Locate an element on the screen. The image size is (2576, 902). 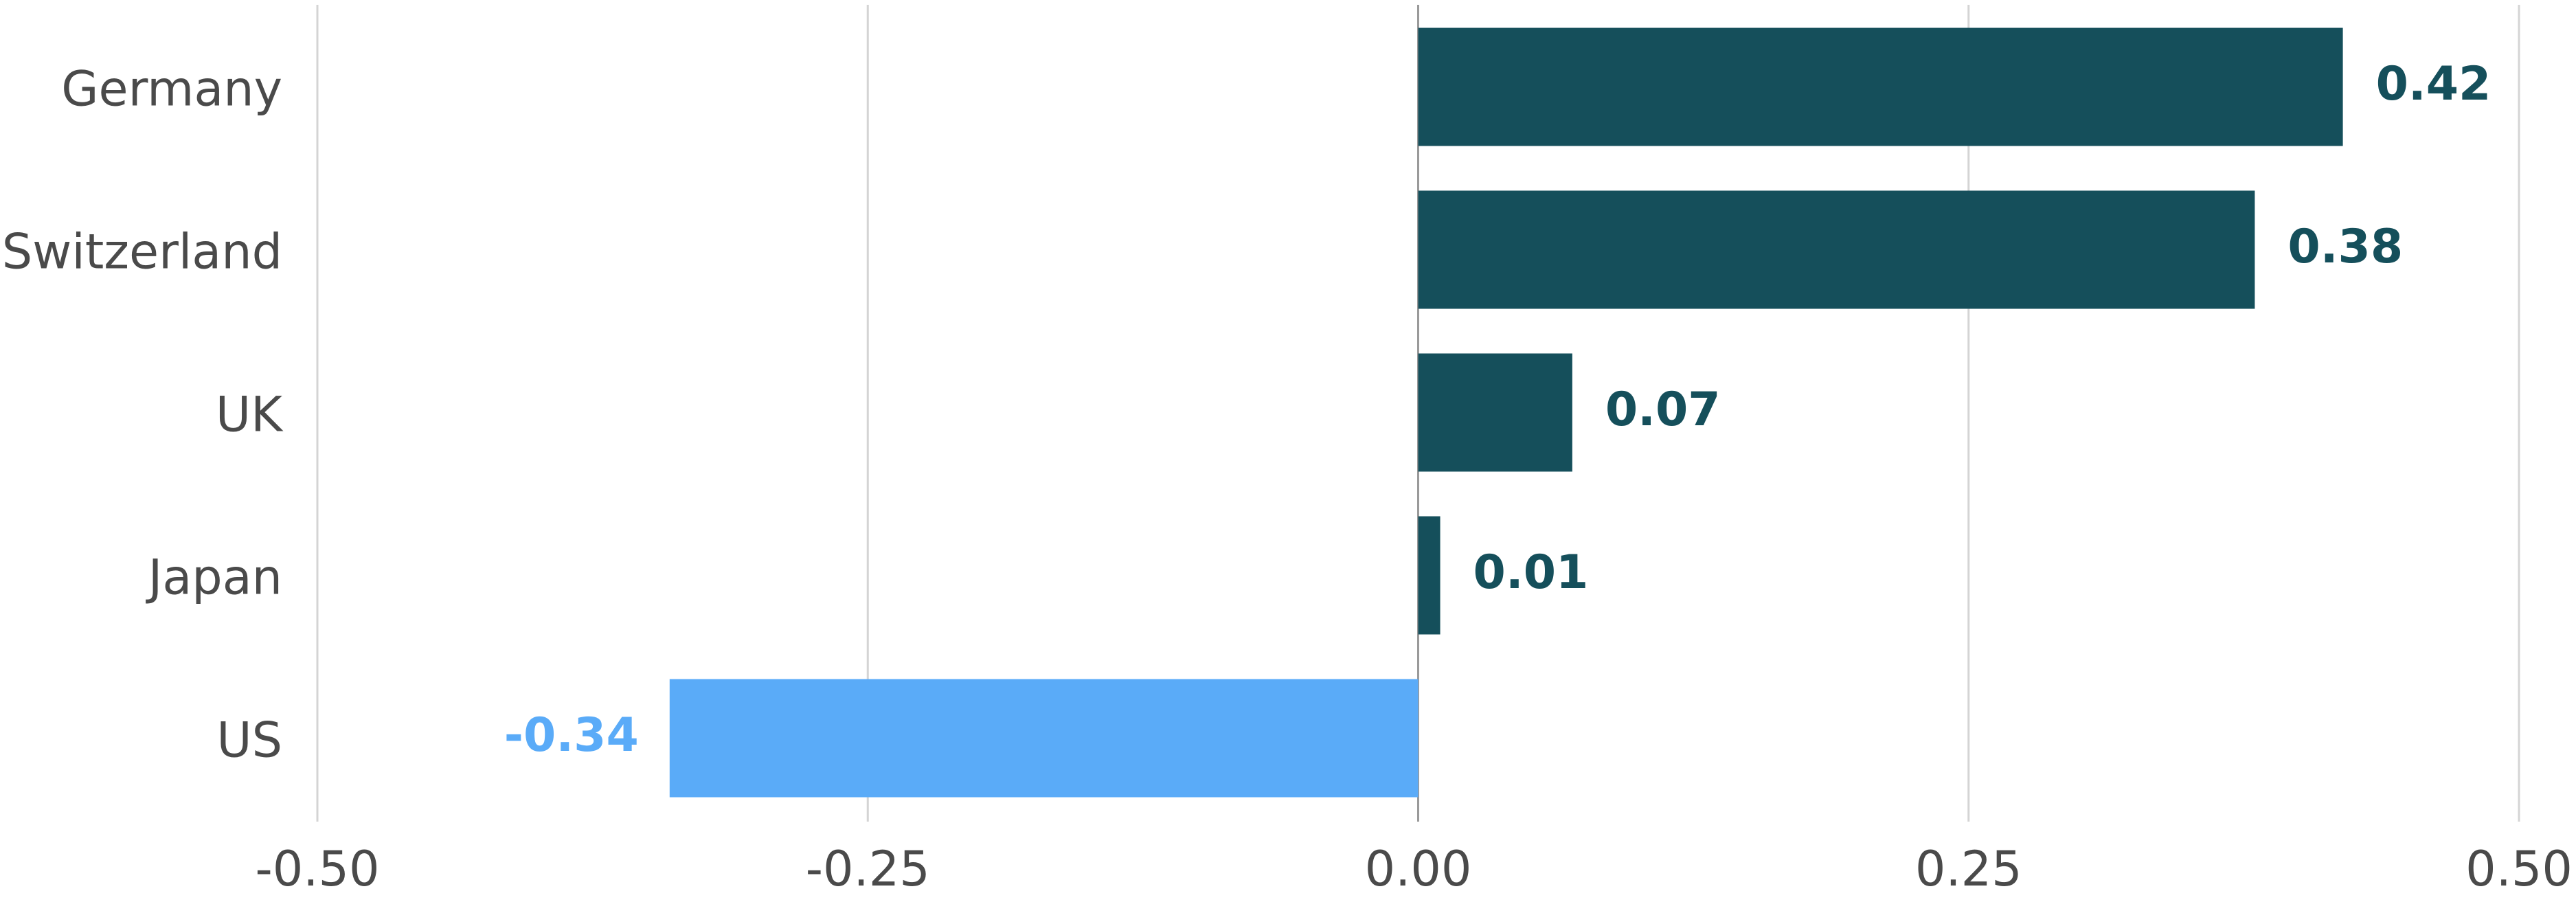
y-tick-label: UK is located at coordinates (250, 415).